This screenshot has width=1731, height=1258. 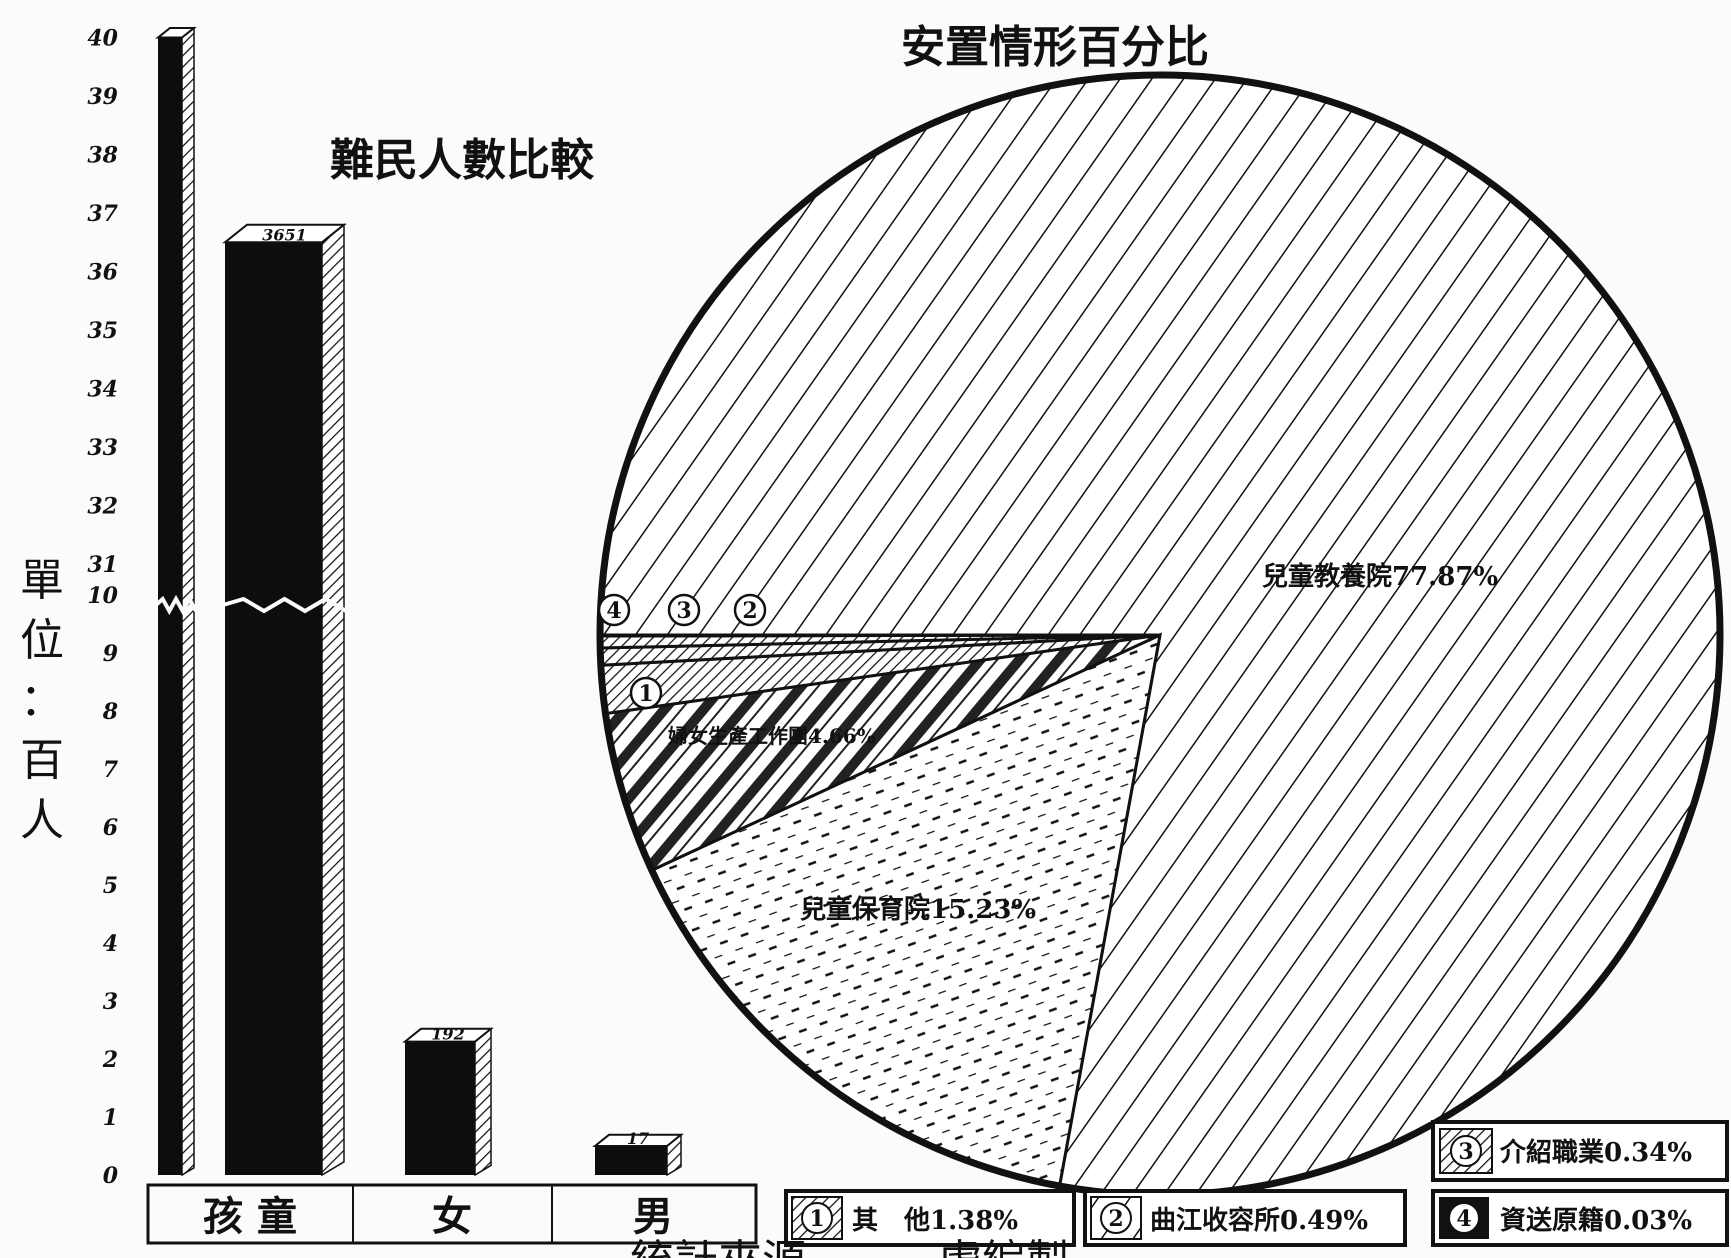 What do you see at coordinates (110, 1002) in the screenshot?
I see `y-tick-label-3: 3` at bounding box center [110, 1002].